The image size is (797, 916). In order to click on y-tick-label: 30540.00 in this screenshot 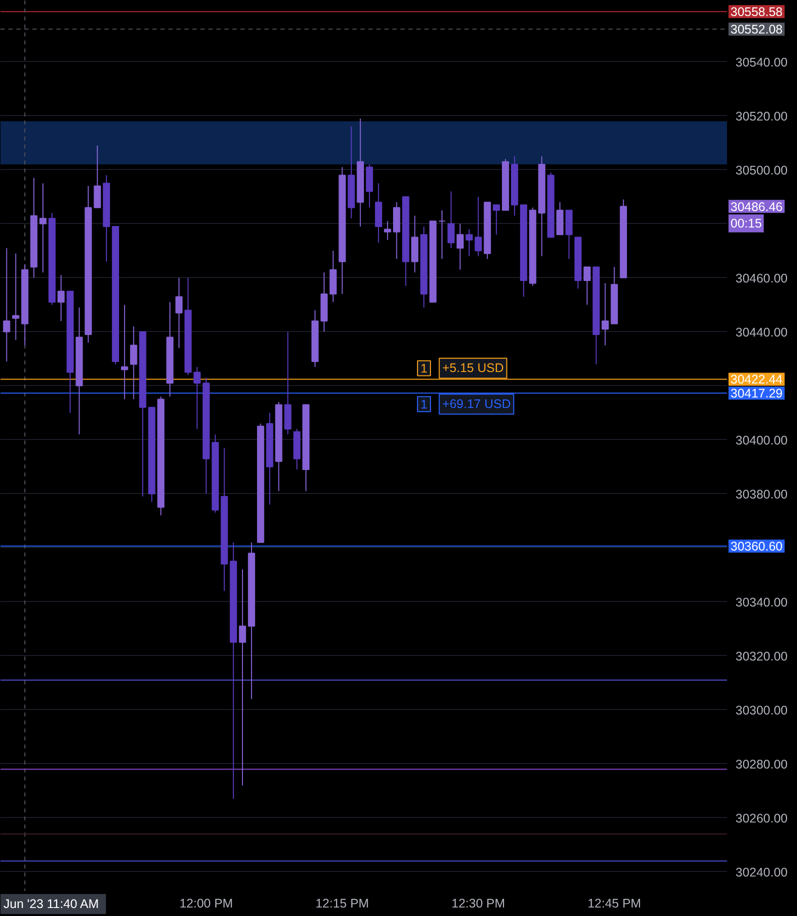, I will do `click(762, 62)`.